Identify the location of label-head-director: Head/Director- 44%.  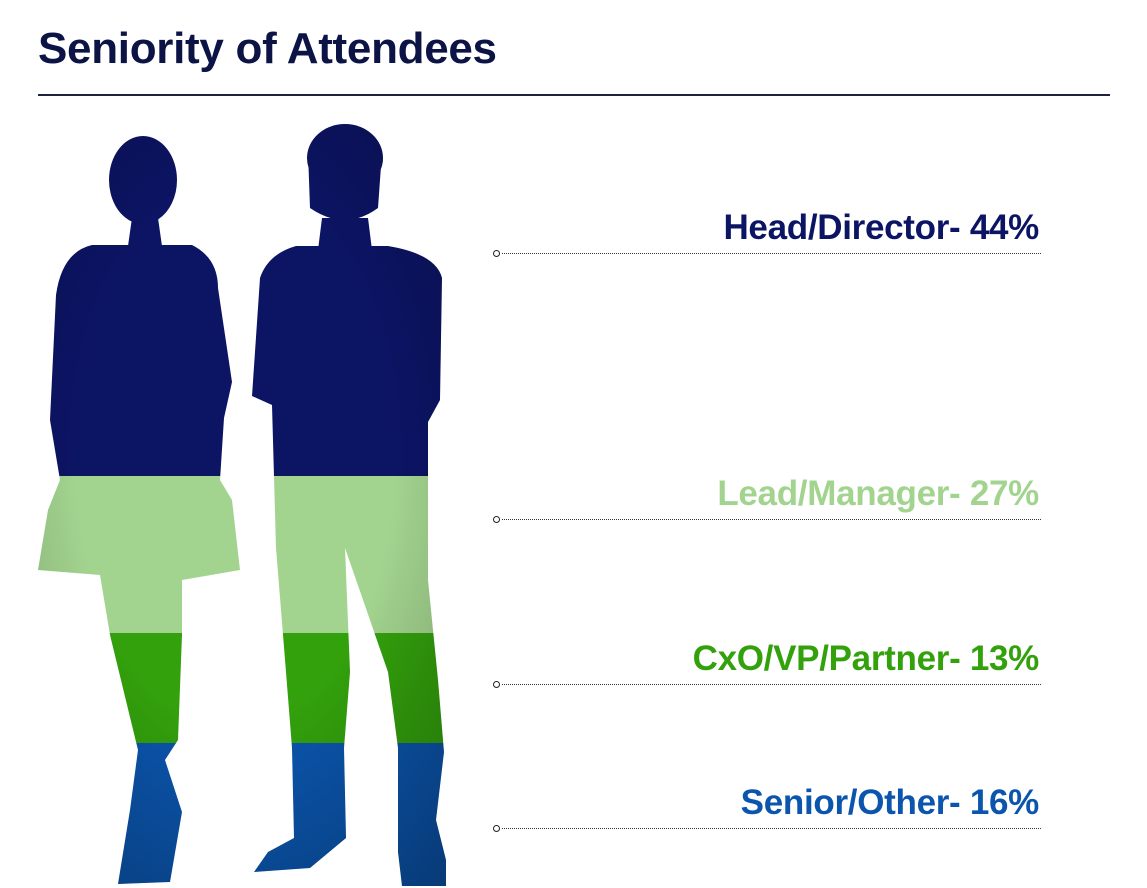
(881, 227).